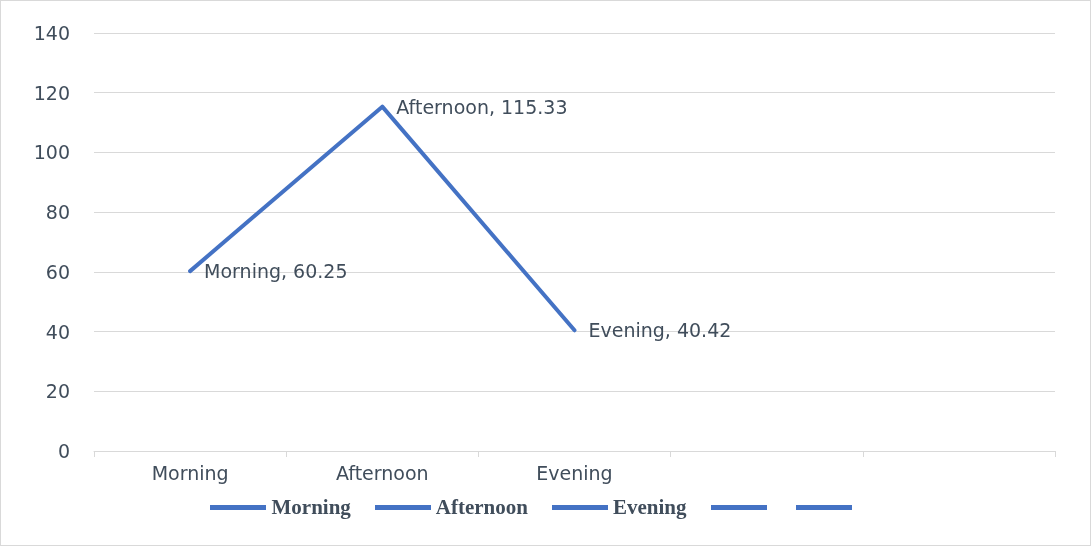  I want to click on x-tick-label: Afternoon, so click(382, 472).